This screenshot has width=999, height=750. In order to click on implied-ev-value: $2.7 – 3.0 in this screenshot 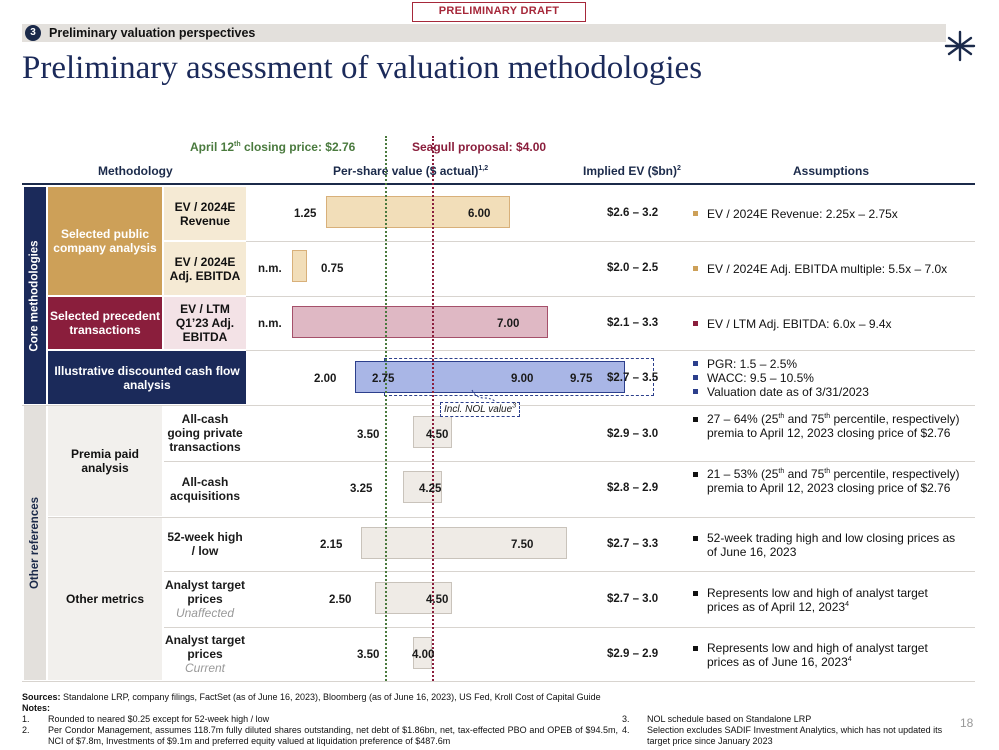, I will do `click(633, 599)`.